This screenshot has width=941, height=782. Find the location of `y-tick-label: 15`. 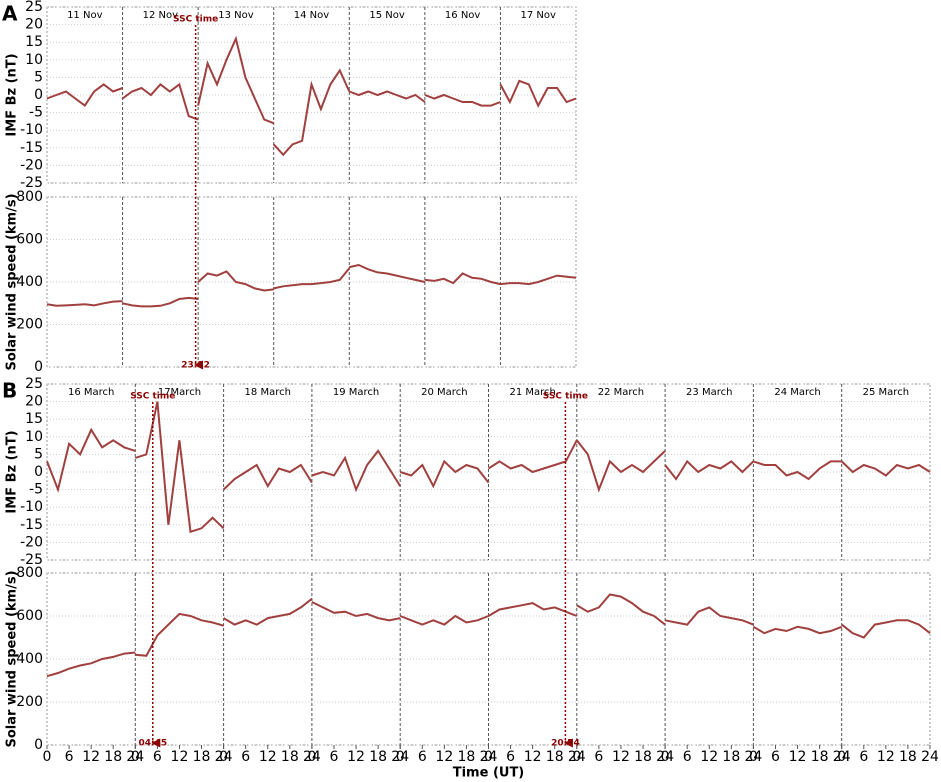

y-tick-label: 15 is located at coordinates (34, 419).